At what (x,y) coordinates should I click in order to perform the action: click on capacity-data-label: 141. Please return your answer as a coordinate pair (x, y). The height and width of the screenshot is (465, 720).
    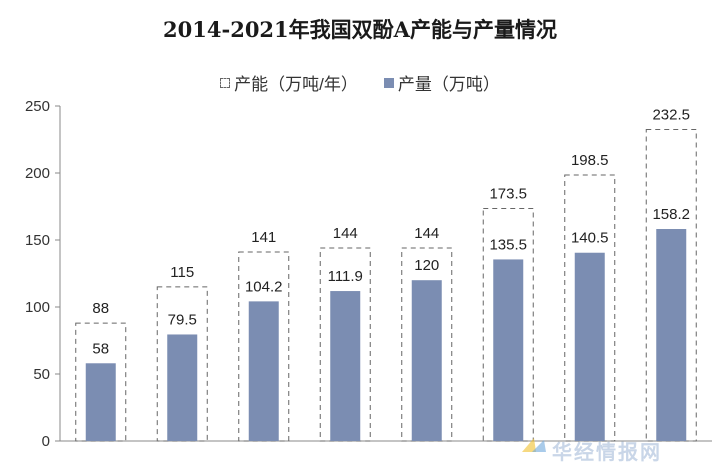
    Looking at the image, I should click on (263, 237).